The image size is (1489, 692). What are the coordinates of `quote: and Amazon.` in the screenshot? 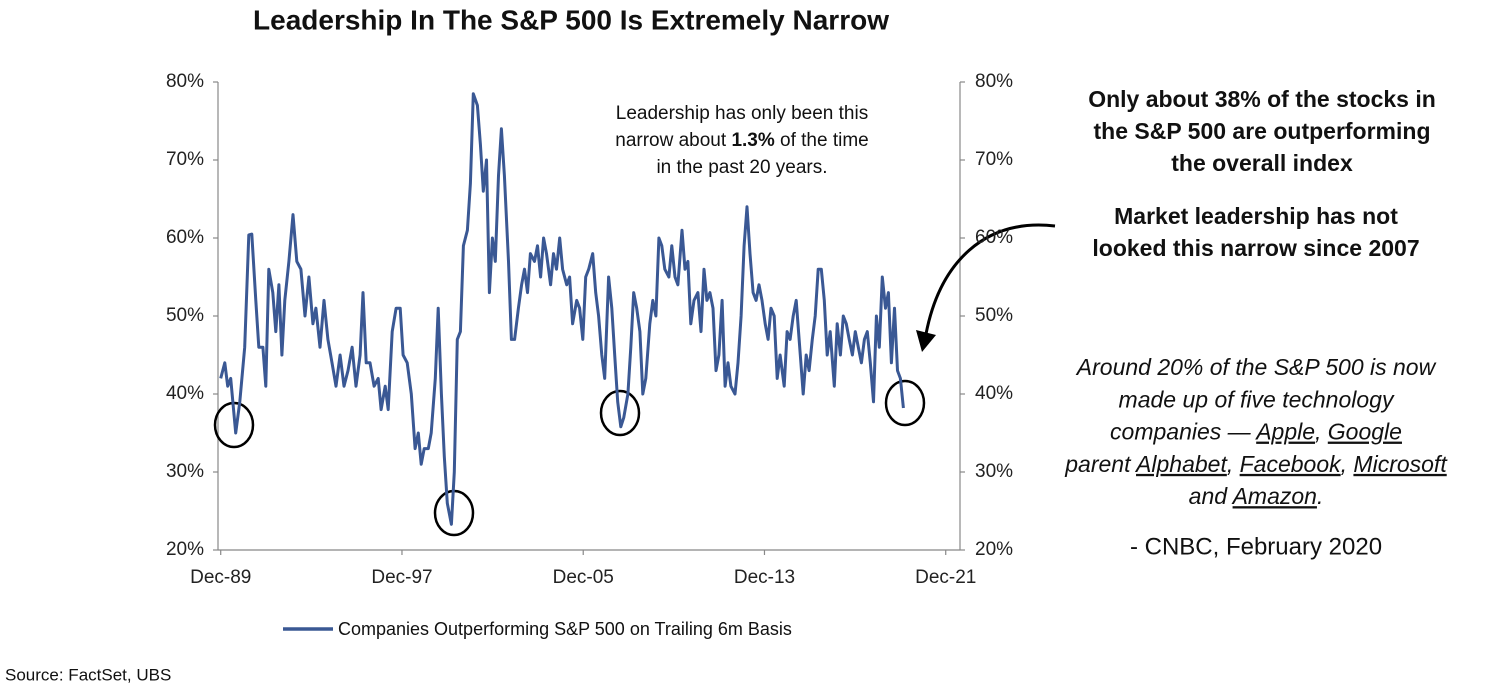 It's located at (1256, 496).